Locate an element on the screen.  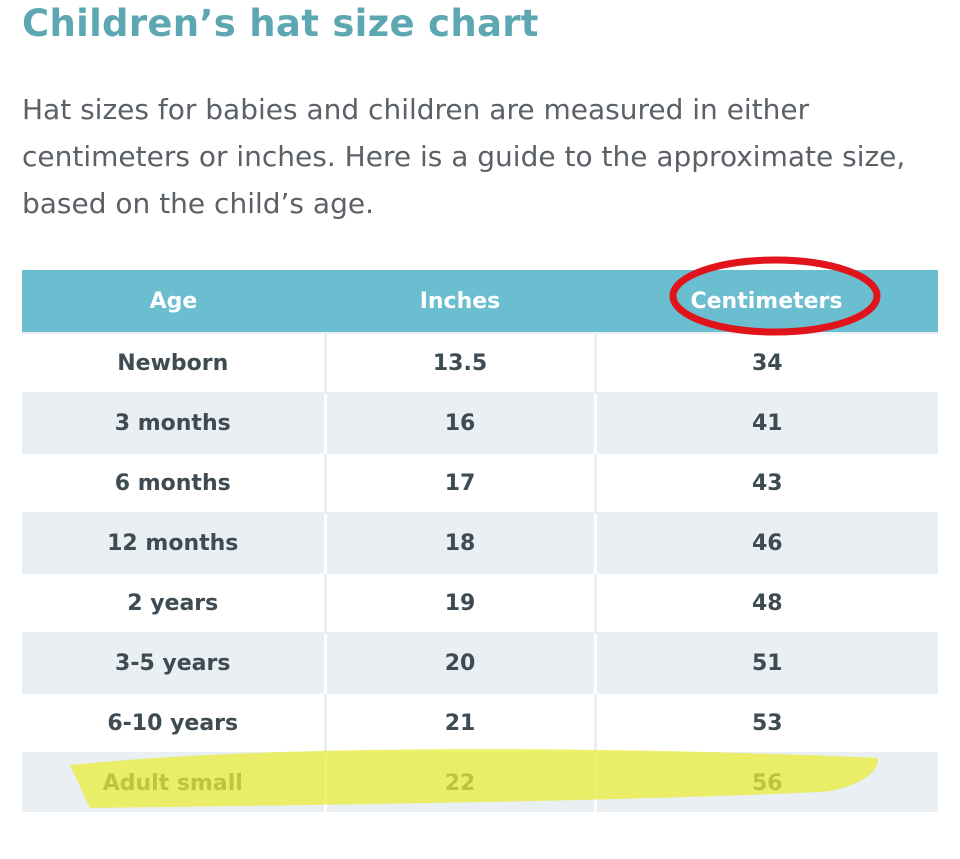
table-cell: 43 is located at coordinates (765, 482).